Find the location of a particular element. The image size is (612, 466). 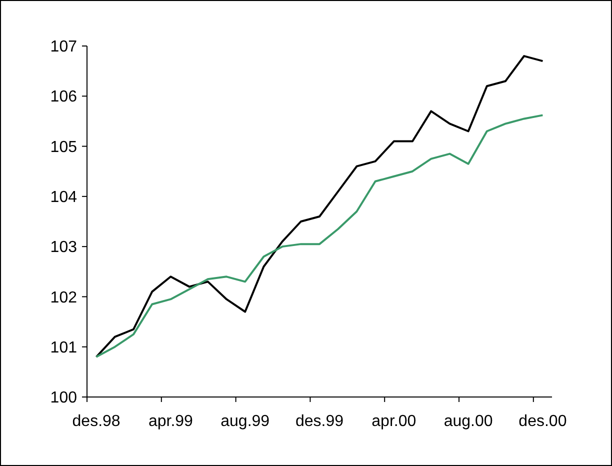

y-tick-label: 106 is located at coordinates (64, 97).